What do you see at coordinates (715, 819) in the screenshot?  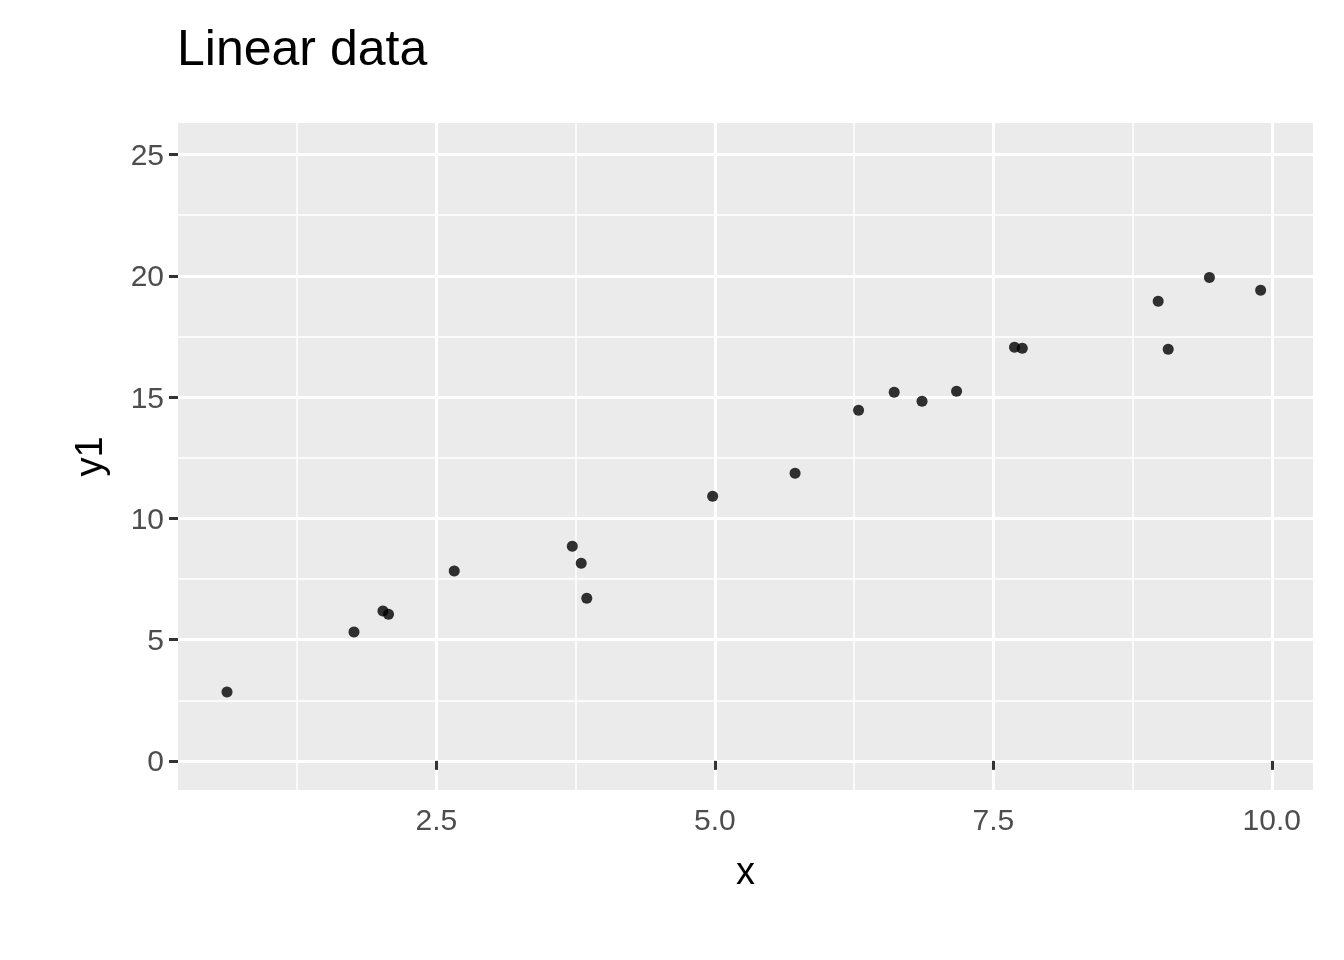 I see `x-tick-label: 5.0` at bounding box center [715, 819].